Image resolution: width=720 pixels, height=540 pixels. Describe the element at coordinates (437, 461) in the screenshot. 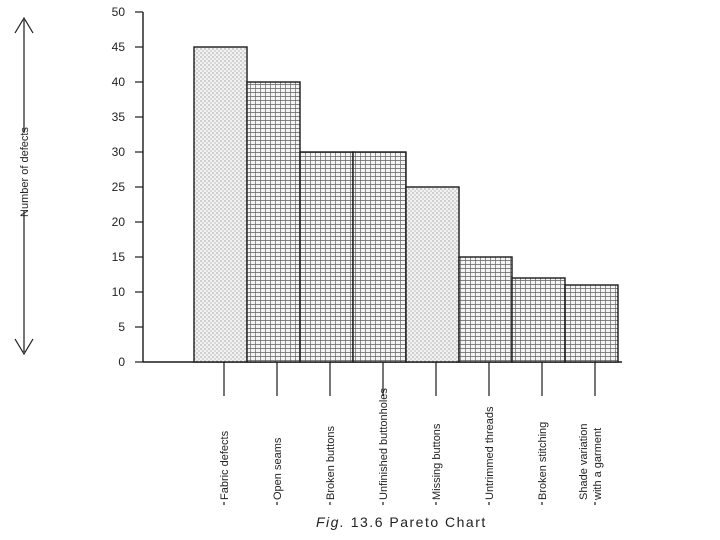

I see `category-label: Missing buttons` at that location.